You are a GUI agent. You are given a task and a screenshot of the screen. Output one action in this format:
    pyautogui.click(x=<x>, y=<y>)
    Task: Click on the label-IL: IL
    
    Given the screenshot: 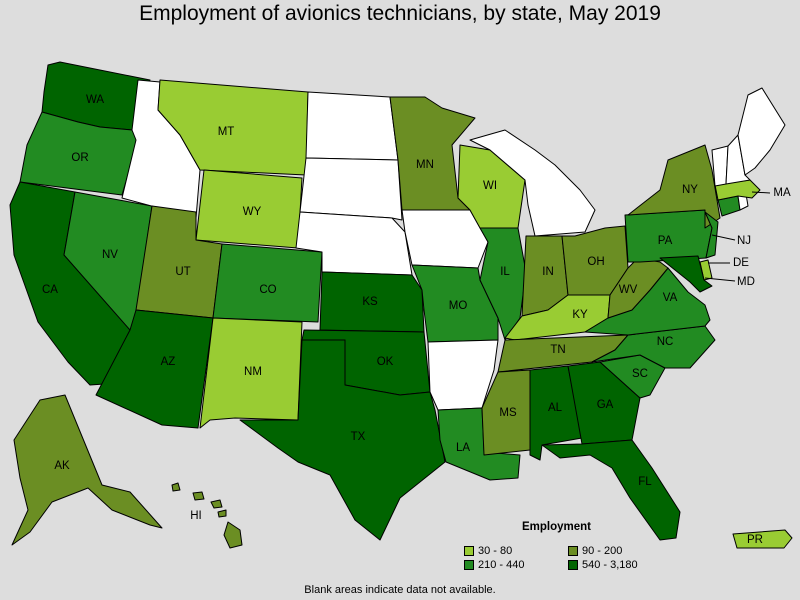 What is the action you would take?
    pyautogui.click(x=505, y=272)
    